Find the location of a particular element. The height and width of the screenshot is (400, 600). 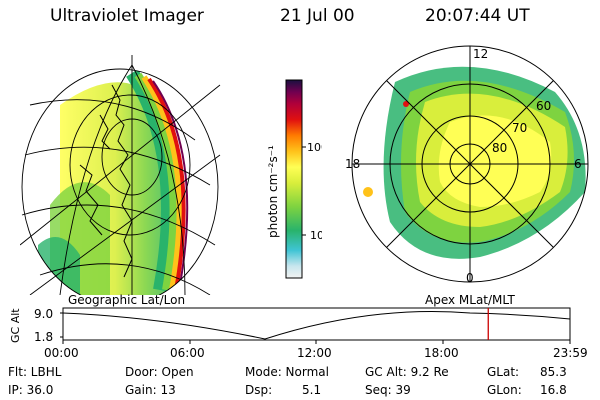

gc-alt-status: GC Alt: 9.2 Re is located at coordinates (407, 372).